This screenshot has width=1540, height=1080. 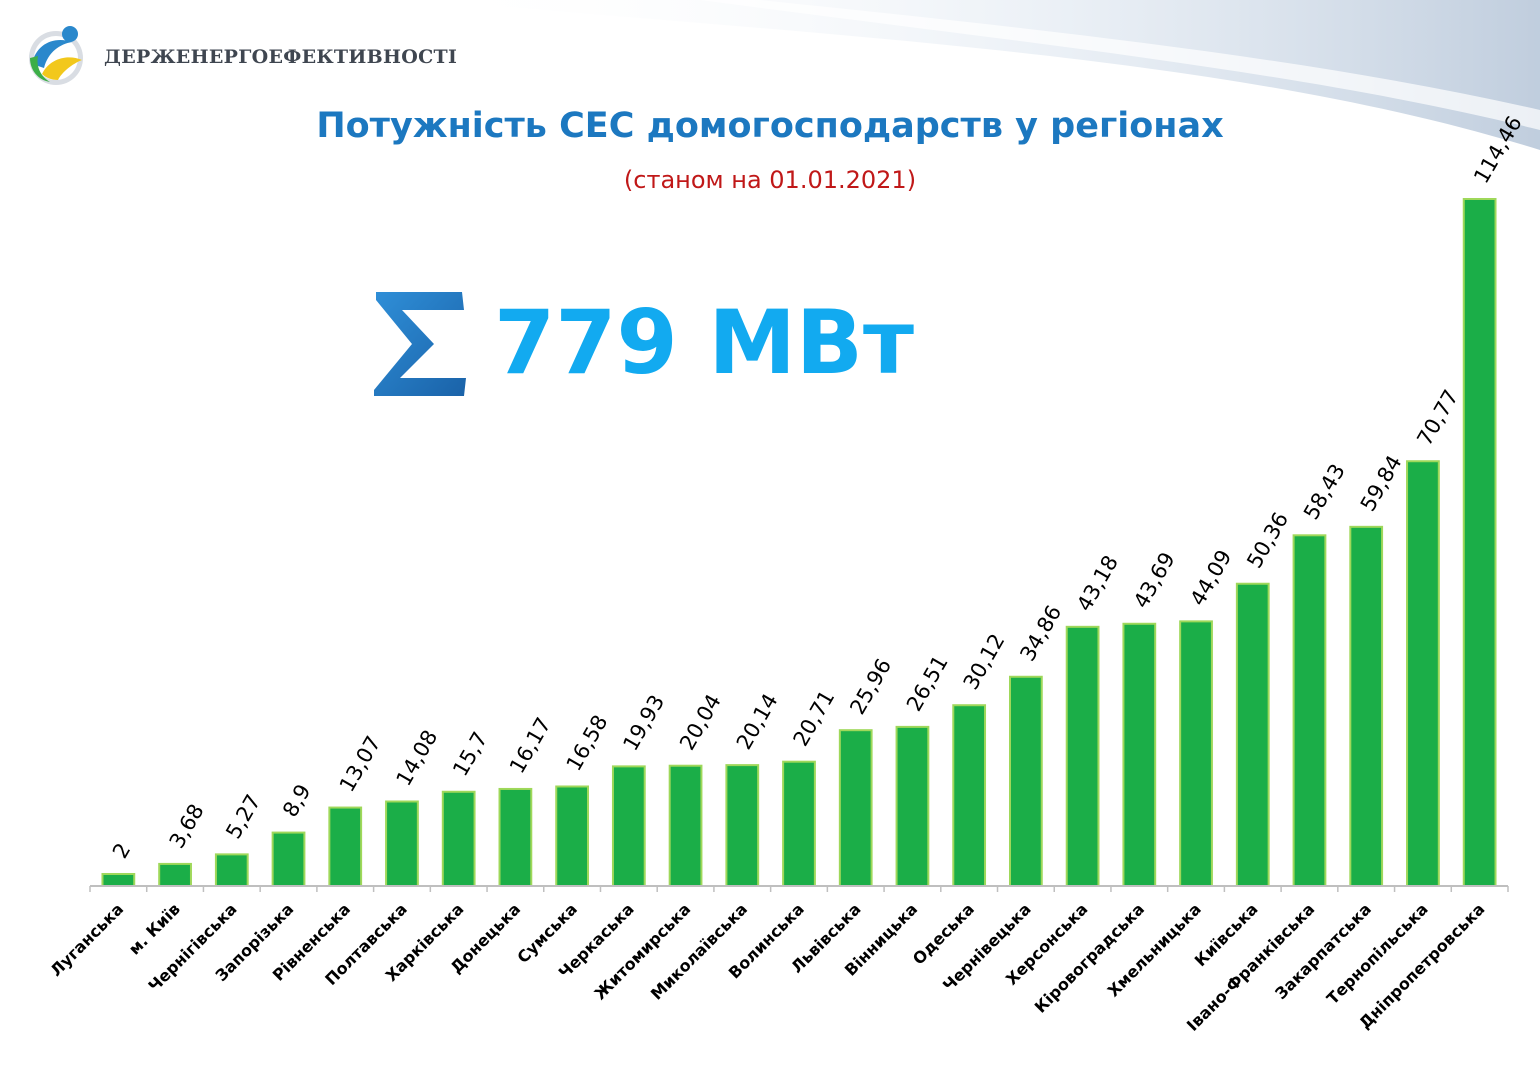 What do you see at coordinates (281, 57) in the screenshot?
I see `org-name: ДЕРЖЕНЕРГОЕФЕКТИВНОСТІ` at bounding box center [281, 57].